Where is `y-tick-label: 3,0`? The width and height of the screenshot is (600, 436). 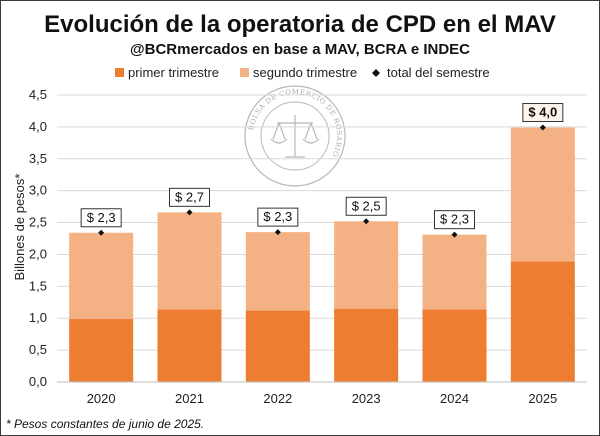 y-tick-label: 3,0 is located at coordinates (38, 190).